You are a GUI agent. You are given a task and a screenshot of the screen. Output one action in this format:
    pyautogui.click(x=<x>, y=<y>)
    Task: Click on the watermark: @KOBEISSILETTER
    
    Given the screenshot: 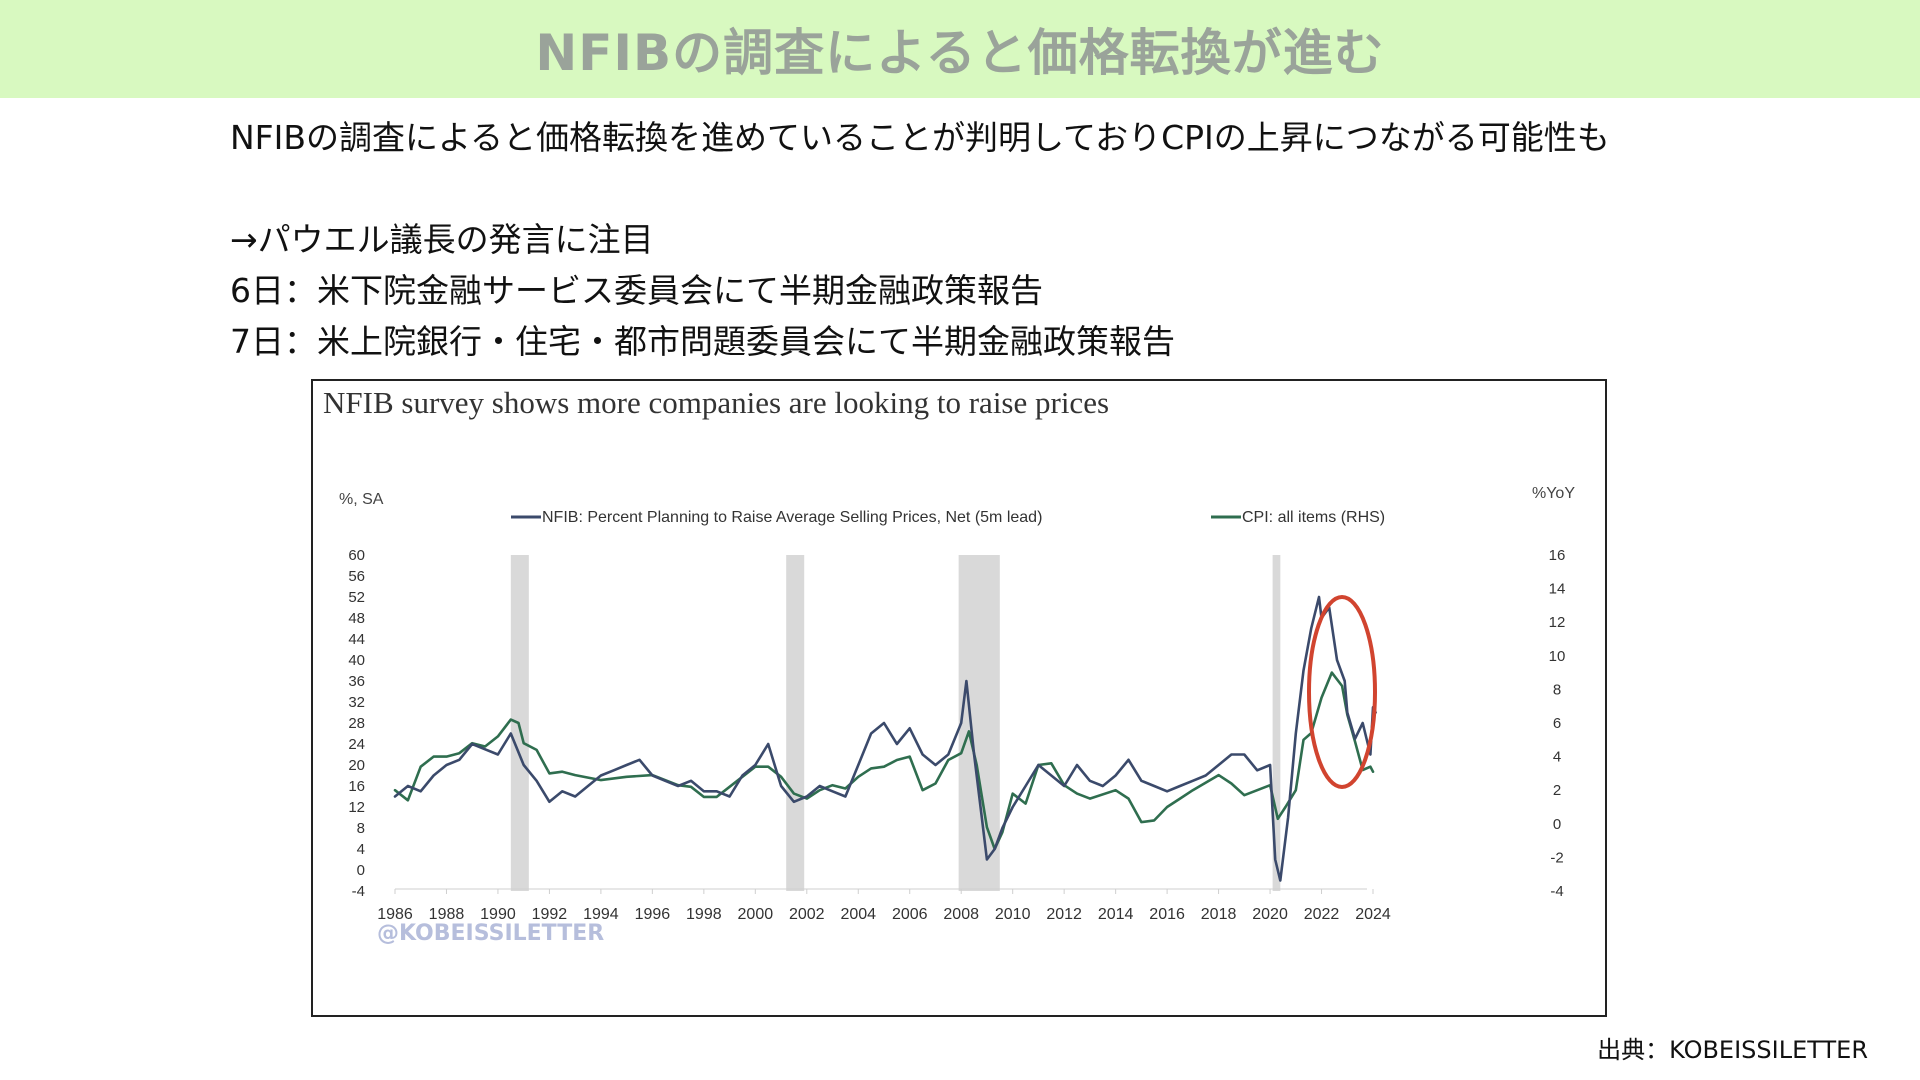 What is the action you would take?
    pyautogui.click(x=490, y=933)
    